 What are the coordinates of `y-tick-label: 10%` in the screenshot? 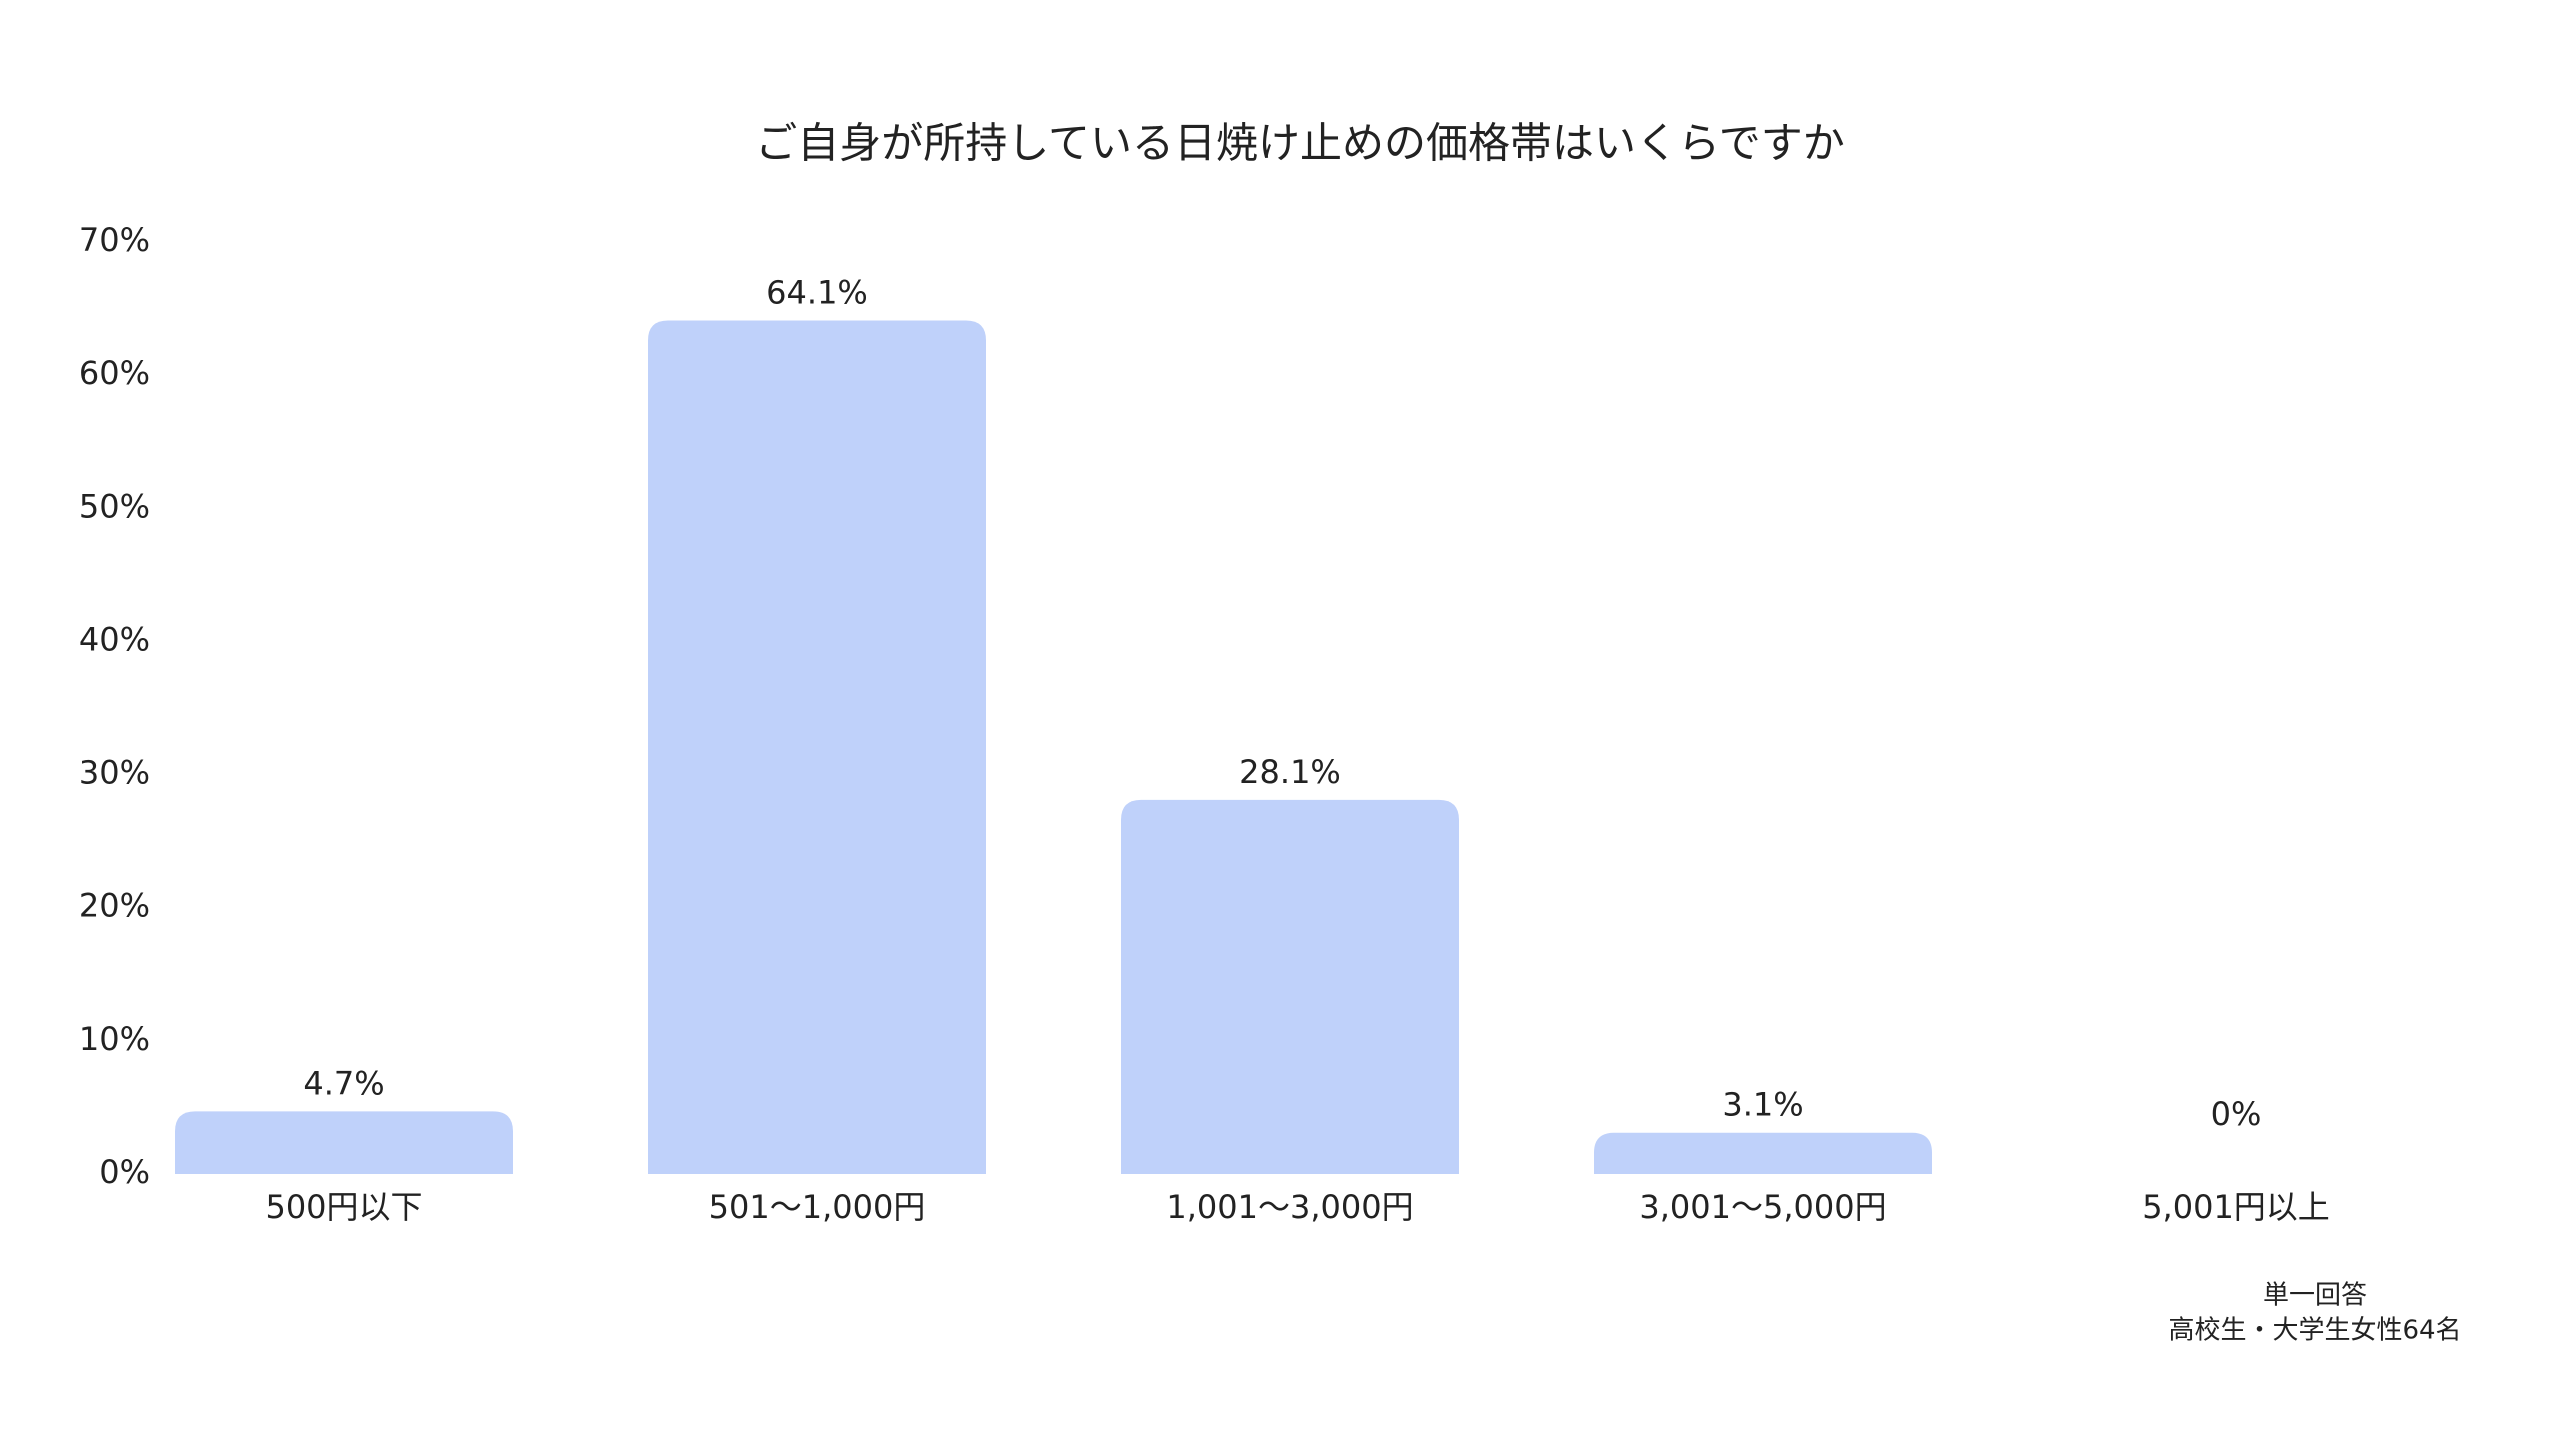 It's located at (114, 1039).